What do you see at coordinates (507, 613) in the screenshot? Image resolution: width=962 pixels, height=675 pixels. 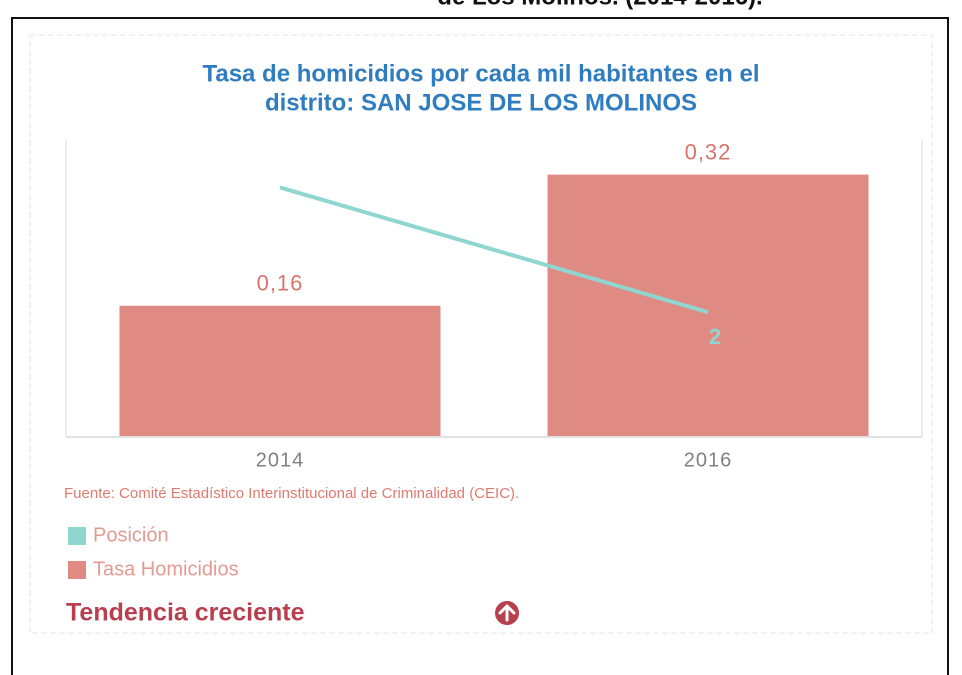 I see `trend-icon` at bounding box center [507, 613].